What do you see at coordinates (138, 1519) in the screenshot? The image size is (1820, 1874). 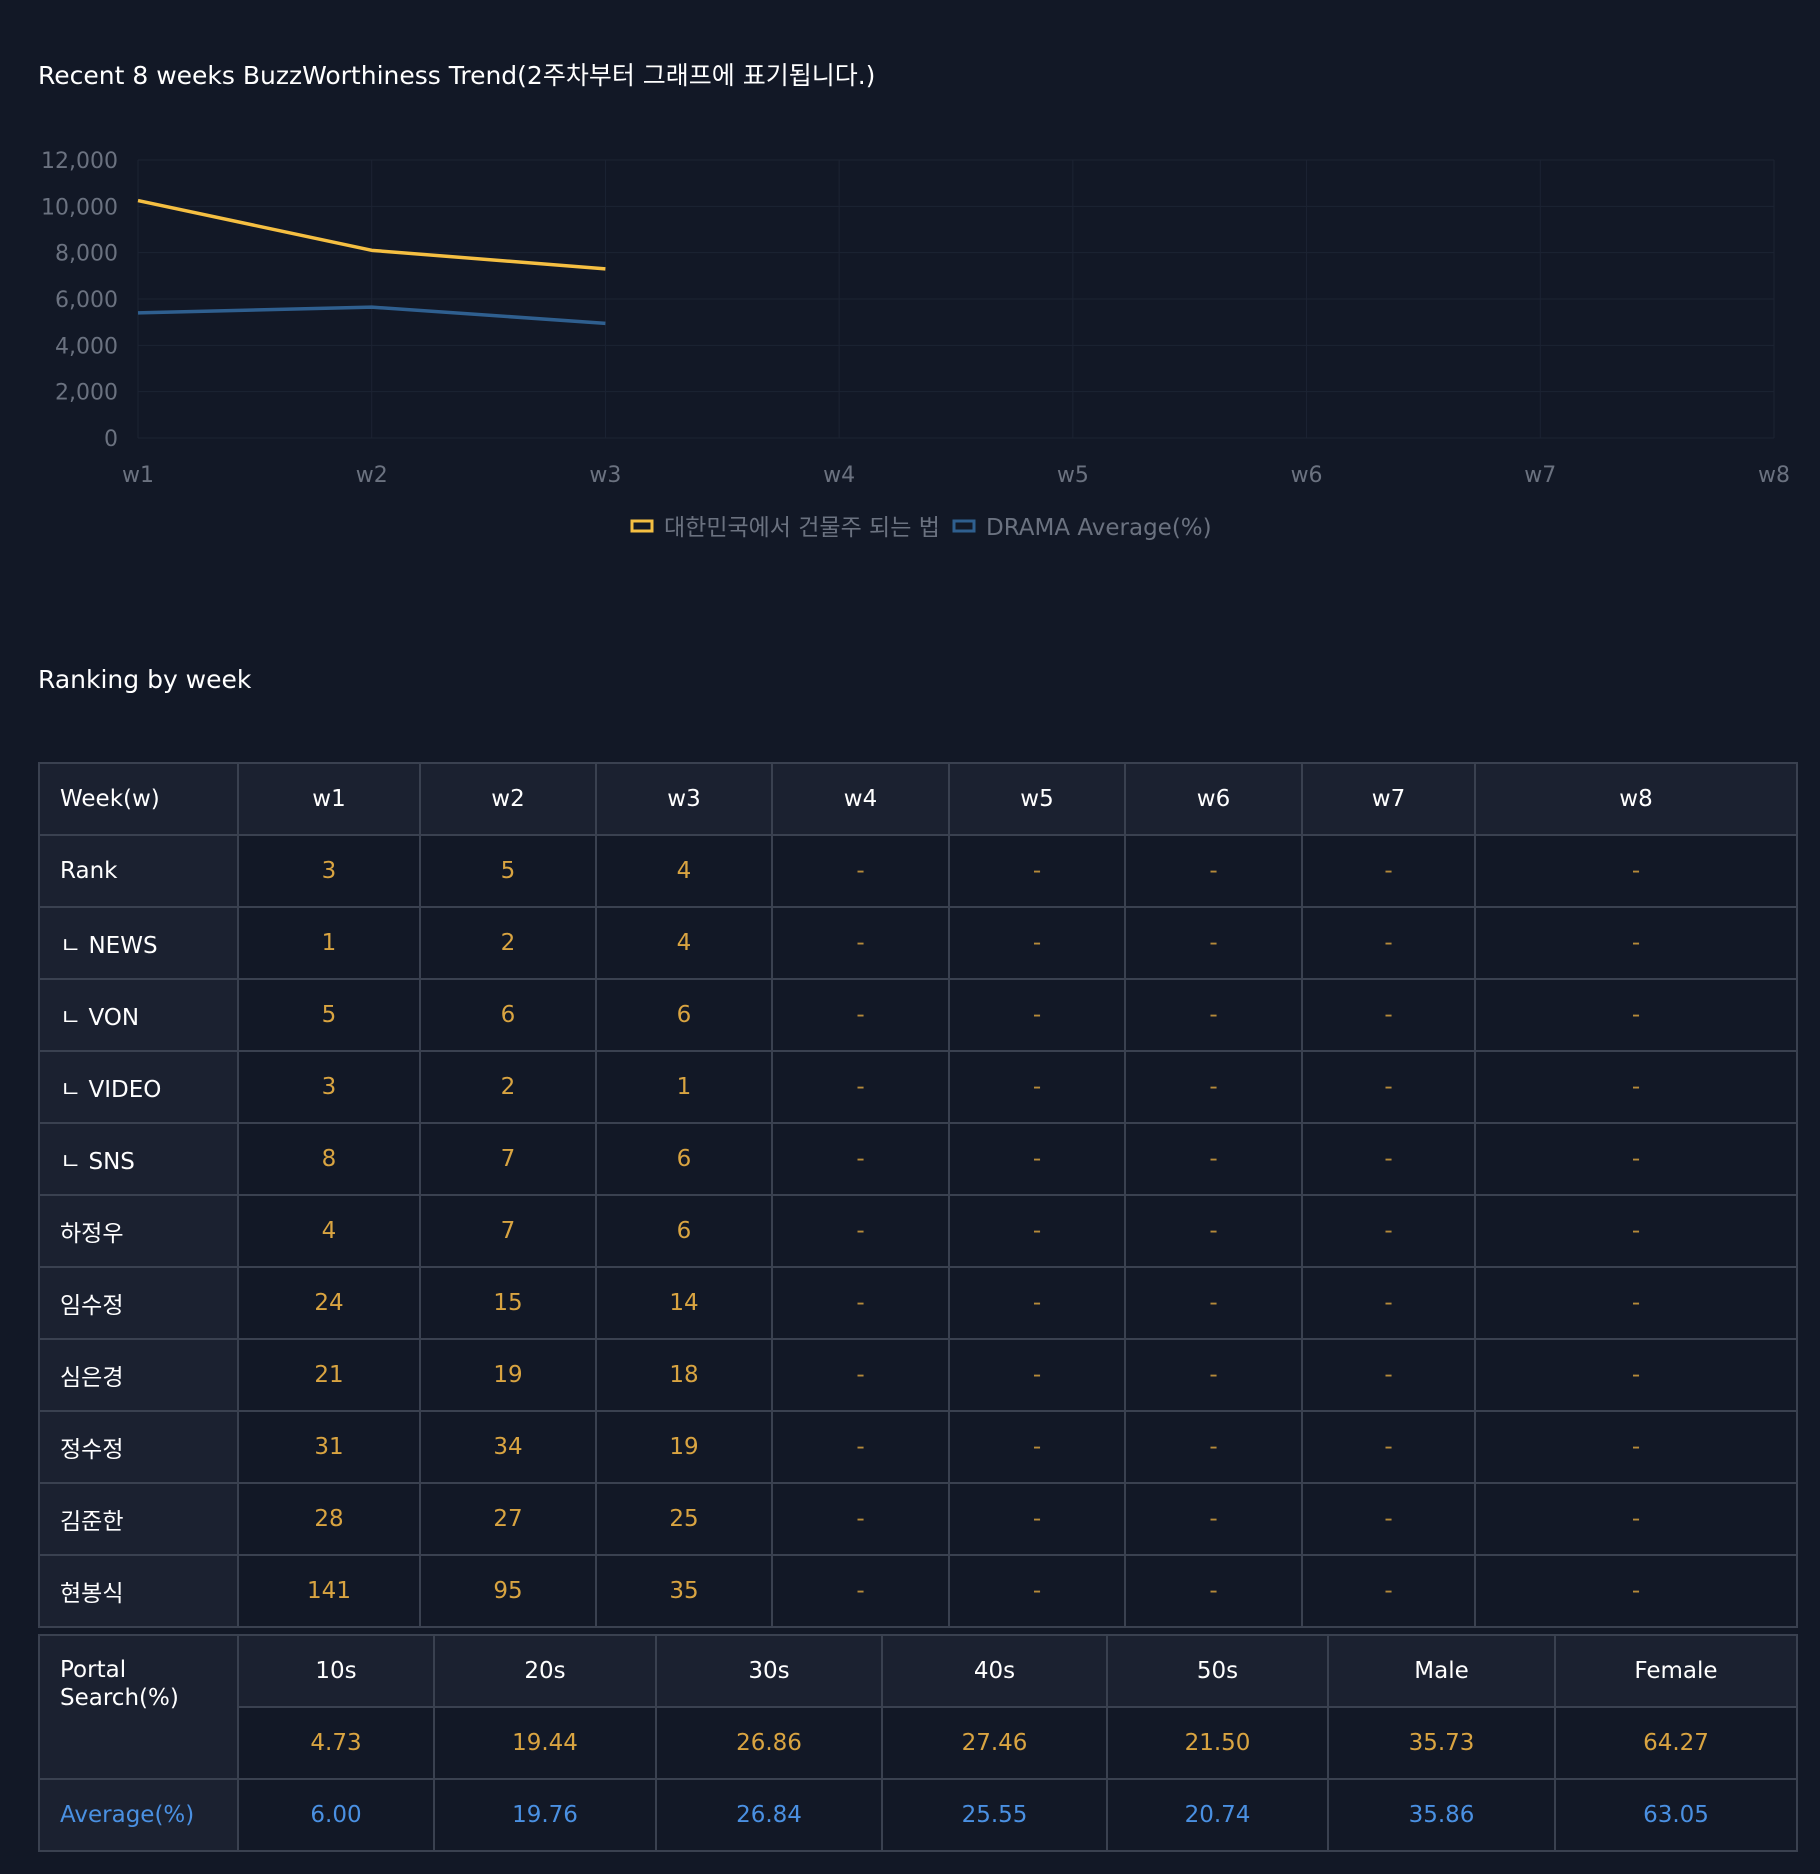 I see `row-label: 김준한` at bounding box center [138, 1519].